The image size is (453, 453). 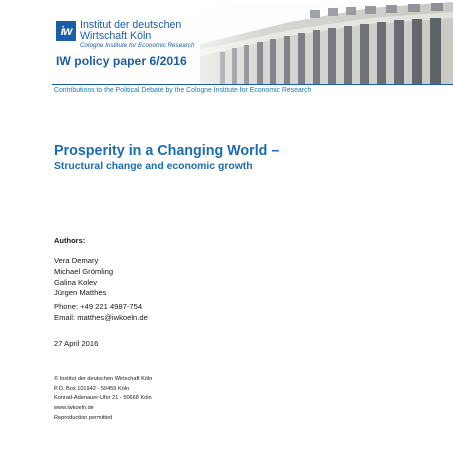 What do you see at coordinates (153, 166) in the screenshot?
I see `document-subtitle: Structural change and economic growth` at bounding box center [153, 166].